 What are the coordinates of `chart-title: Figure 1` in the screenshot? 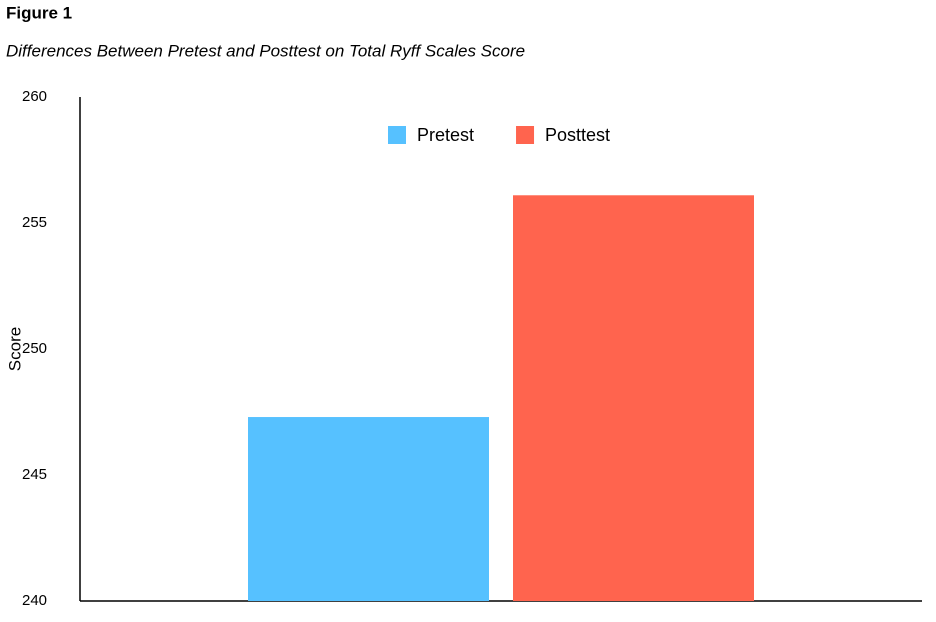 It's located at (39, 12).